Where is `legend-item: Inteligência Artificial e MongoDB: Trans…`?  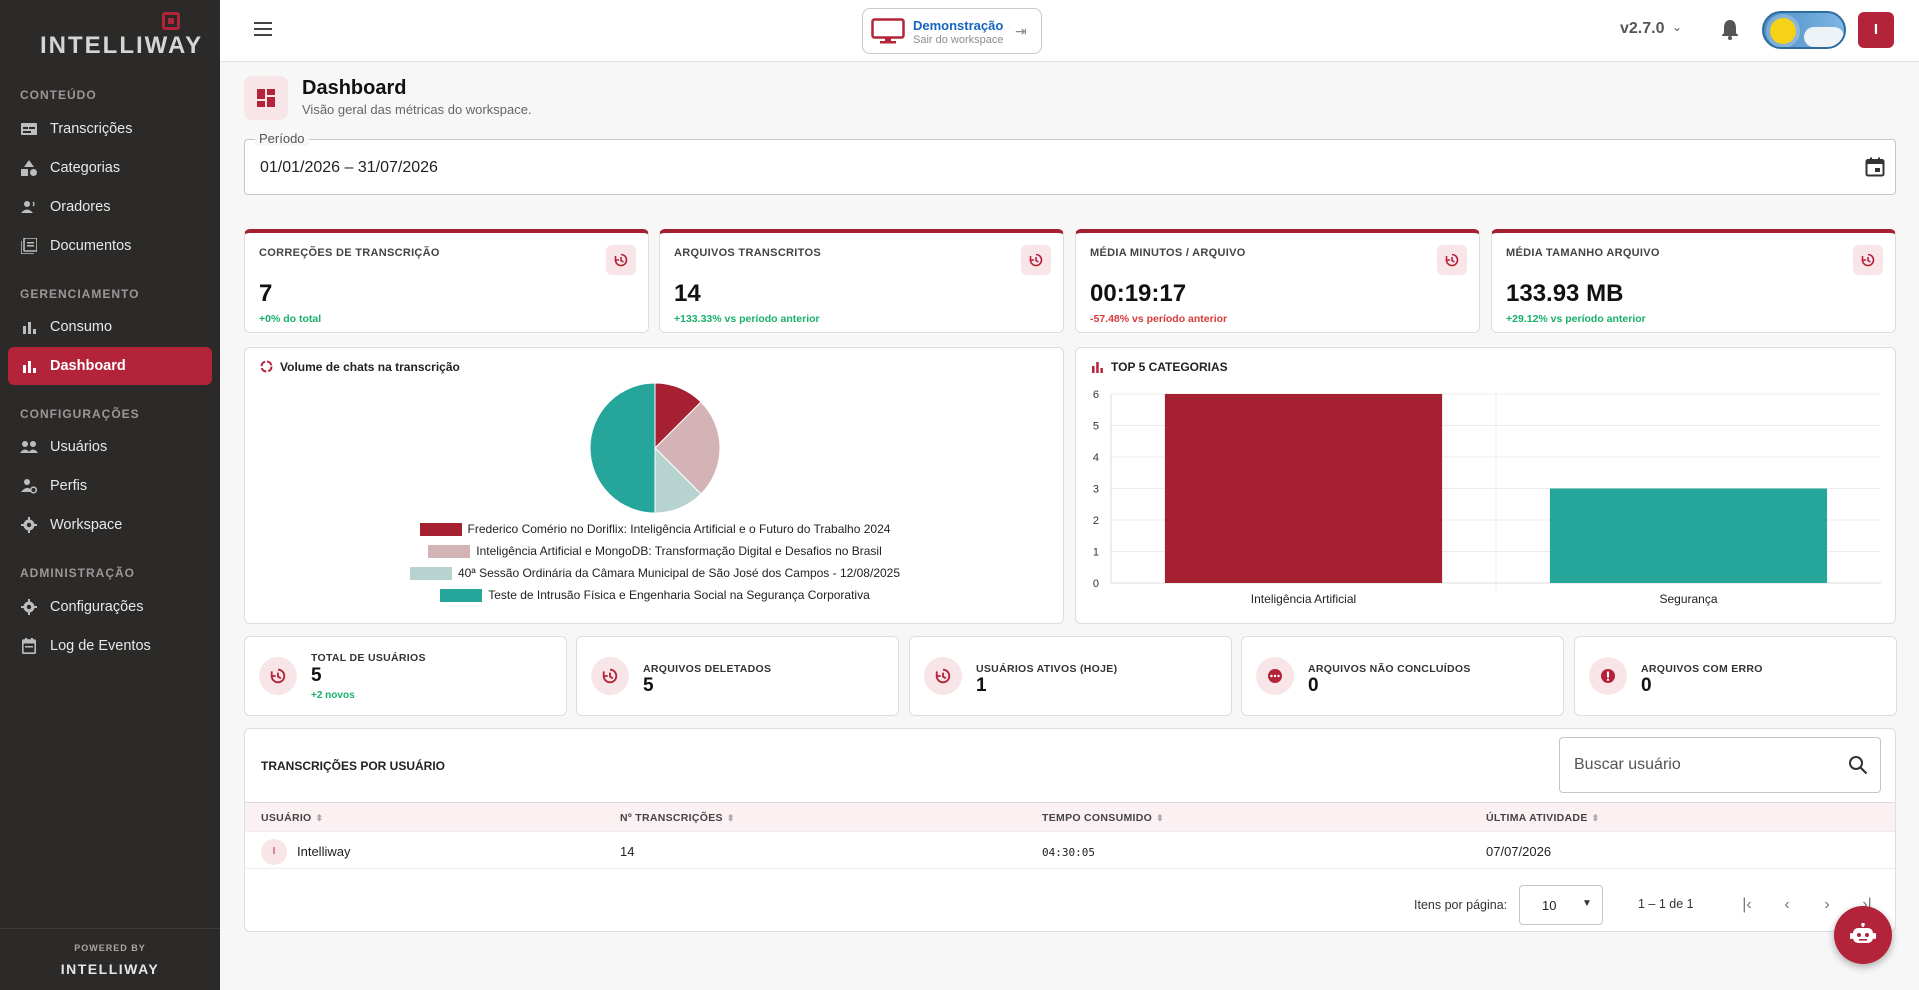
legend-item: Inteligência Artificial e MongoDB: Trans… is located at coordinates (655, 551).